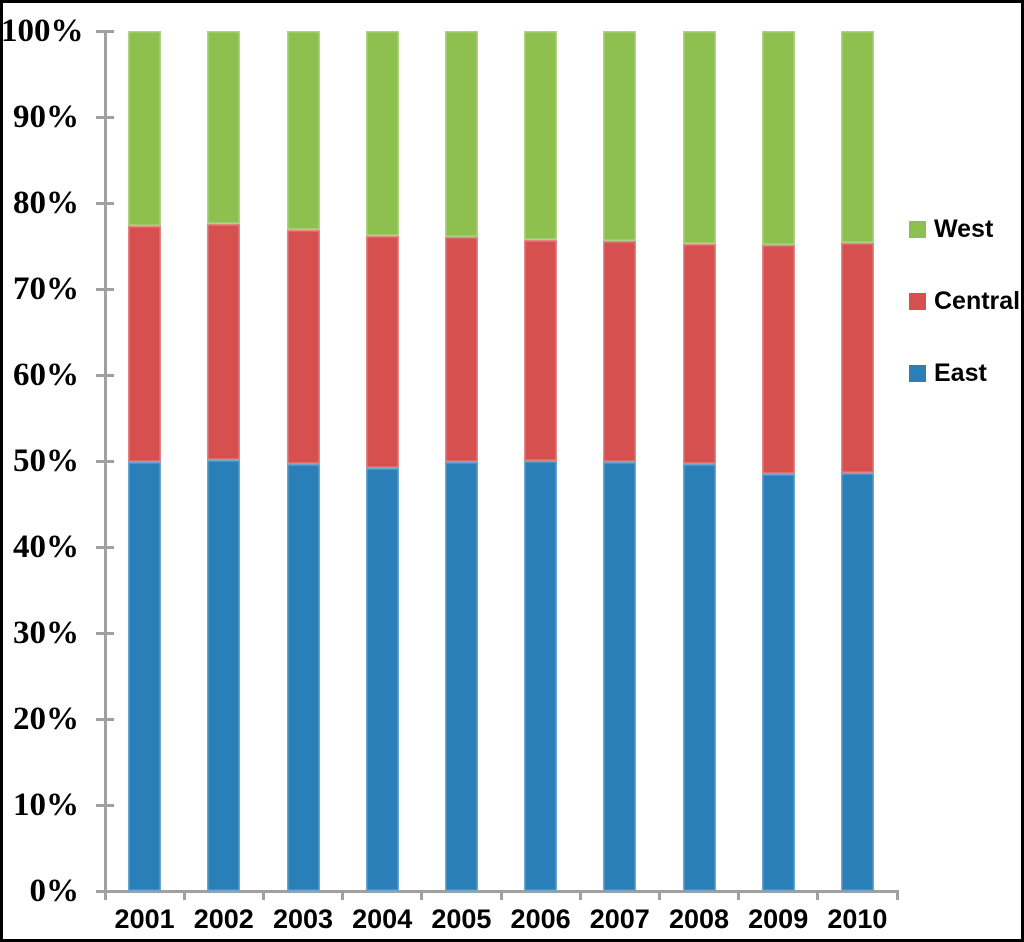 This screenshot has height=942, width=1024. I want to click on y-axis-tick-label: 0%, so click(54, 891).